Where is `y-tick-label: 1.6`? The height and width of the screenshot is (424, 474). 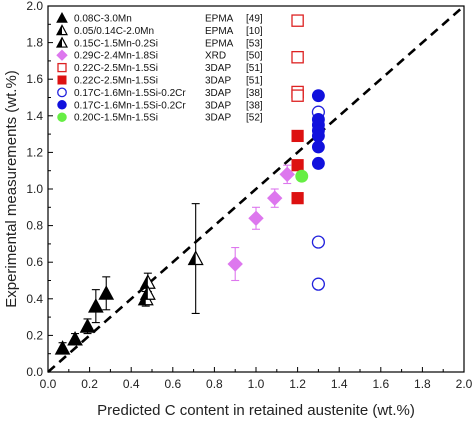
y-tick-label: 1.6 is located at coordinates (34, 79).